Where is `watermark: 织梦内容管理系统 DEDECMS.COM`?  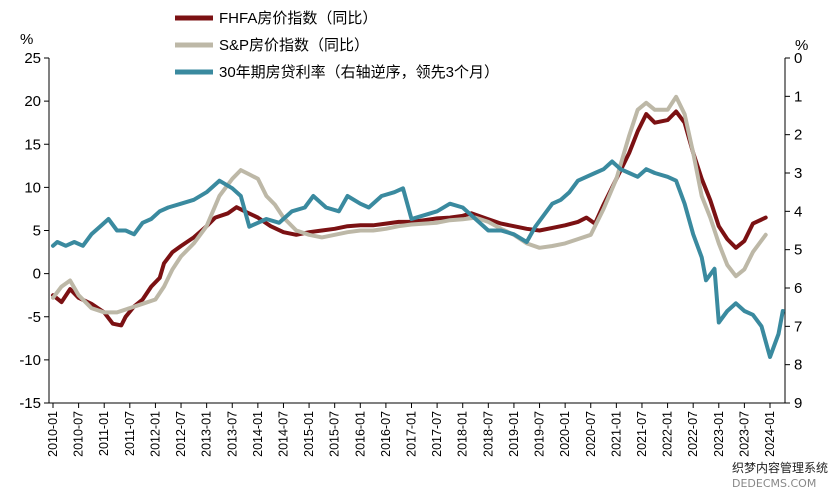
watermark: 织梦内容管理系统 DEDECMS.COM is located at coordinates (781, 475).